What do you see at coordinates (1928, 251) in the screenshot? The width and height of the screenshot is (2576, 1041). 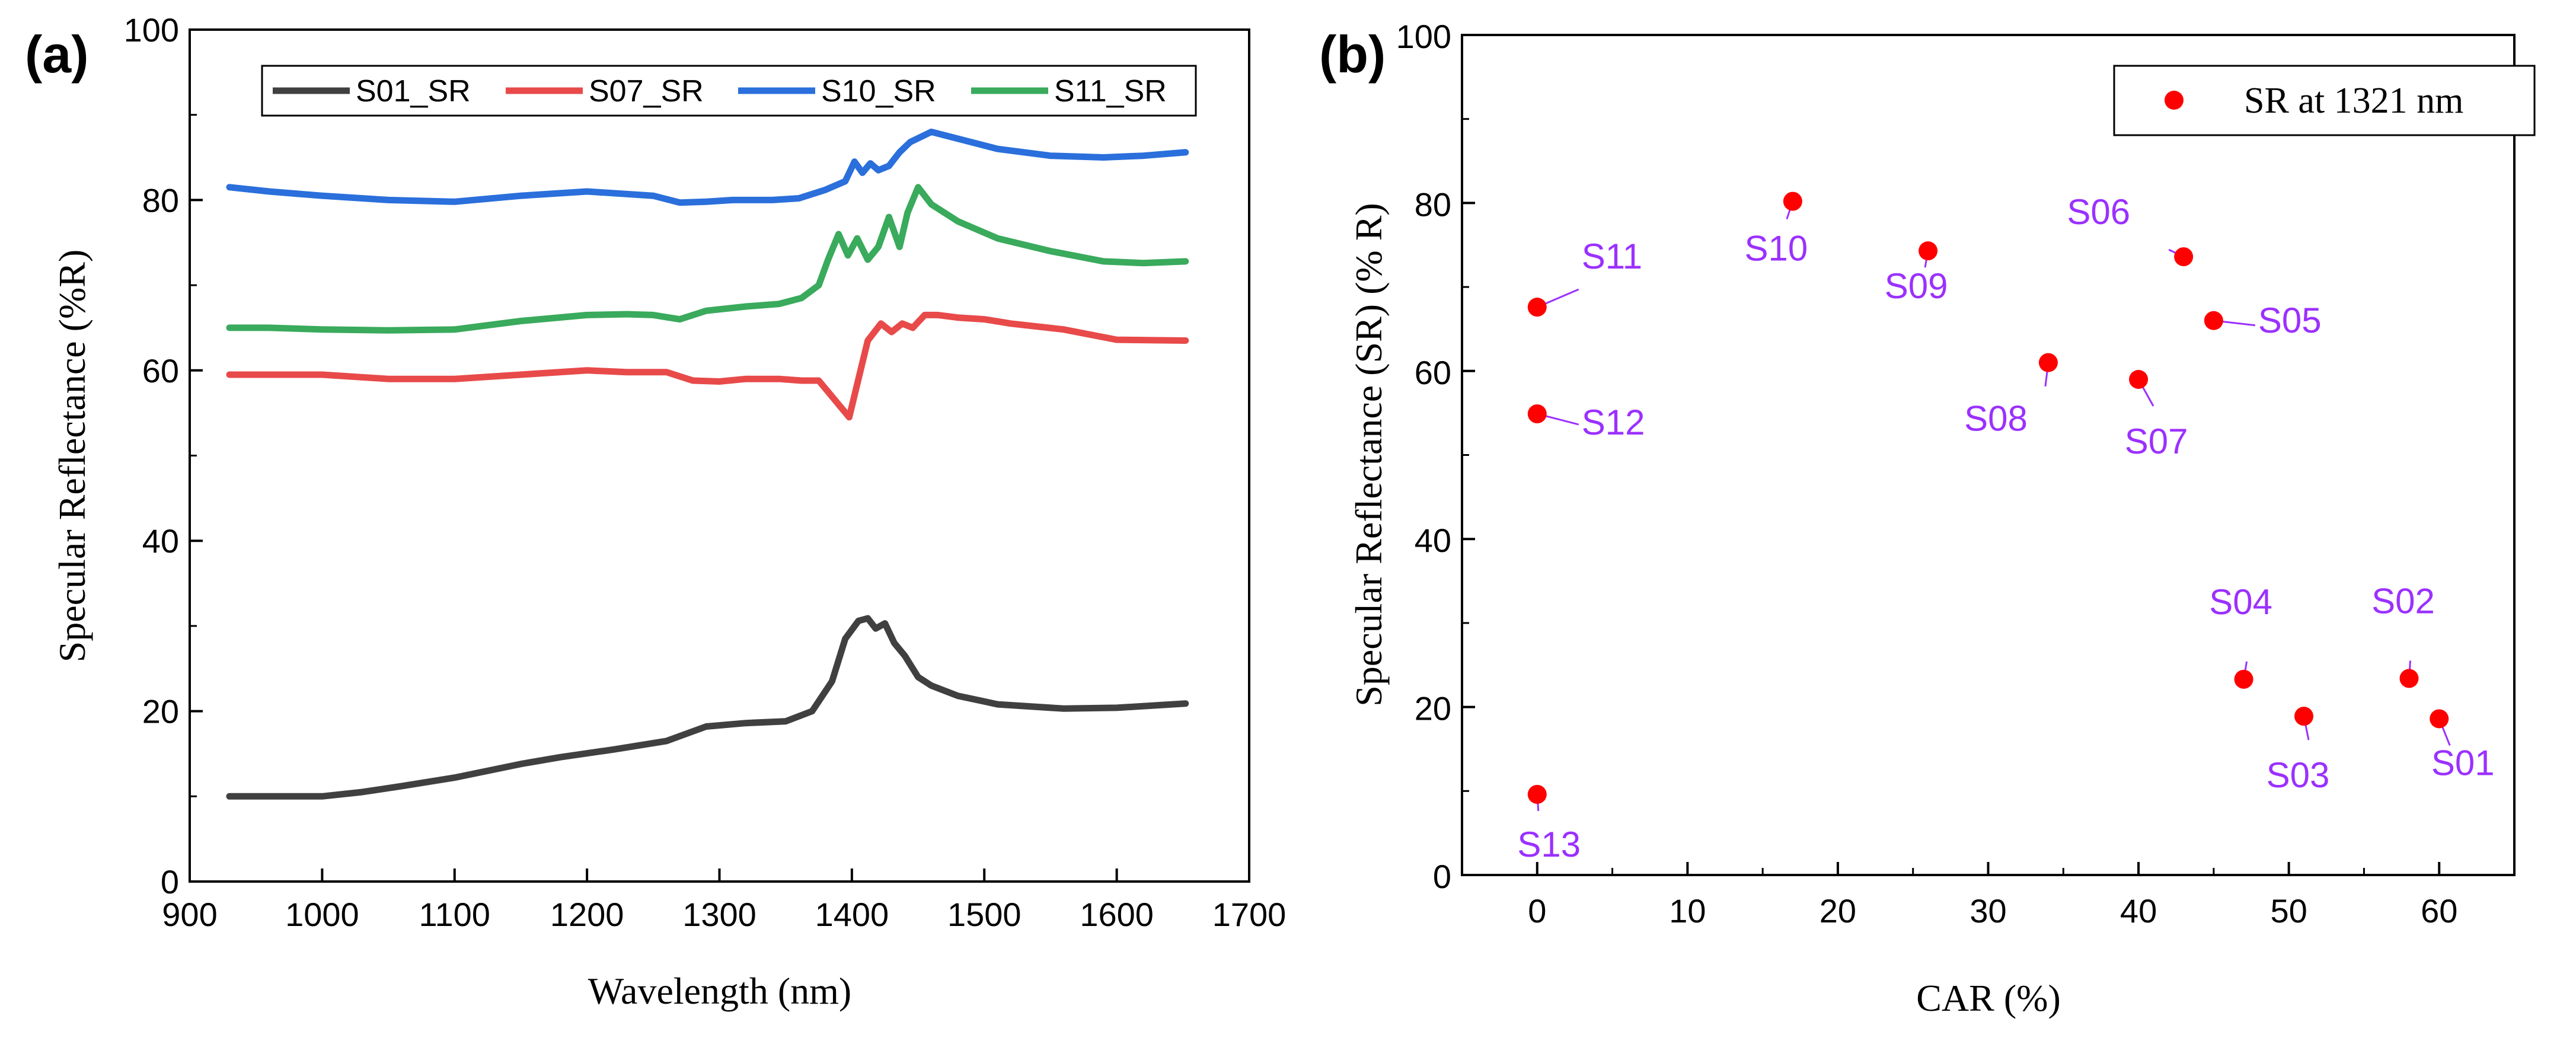 I see `data-point-s09` at bounding box center [1928, 251].